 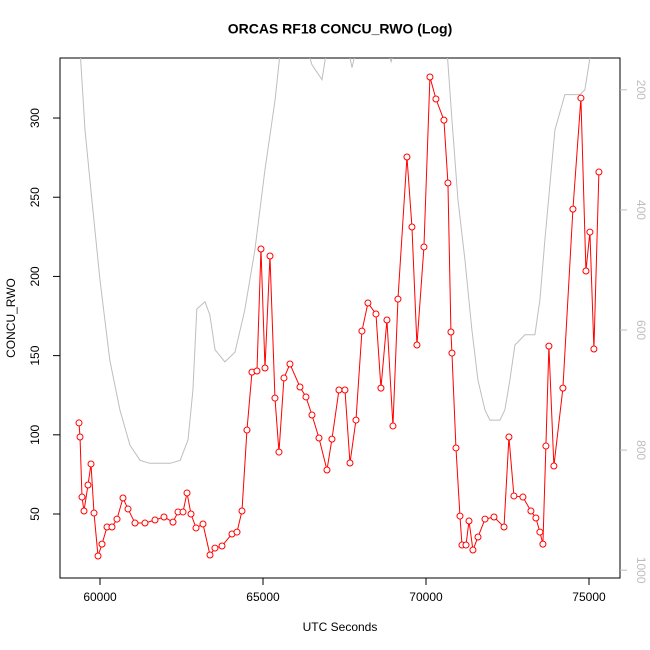 What do you see at coordinates (641, 210) in the screenshot?
I see `y2-tick-label: 400` at bounding box center [641, 210].